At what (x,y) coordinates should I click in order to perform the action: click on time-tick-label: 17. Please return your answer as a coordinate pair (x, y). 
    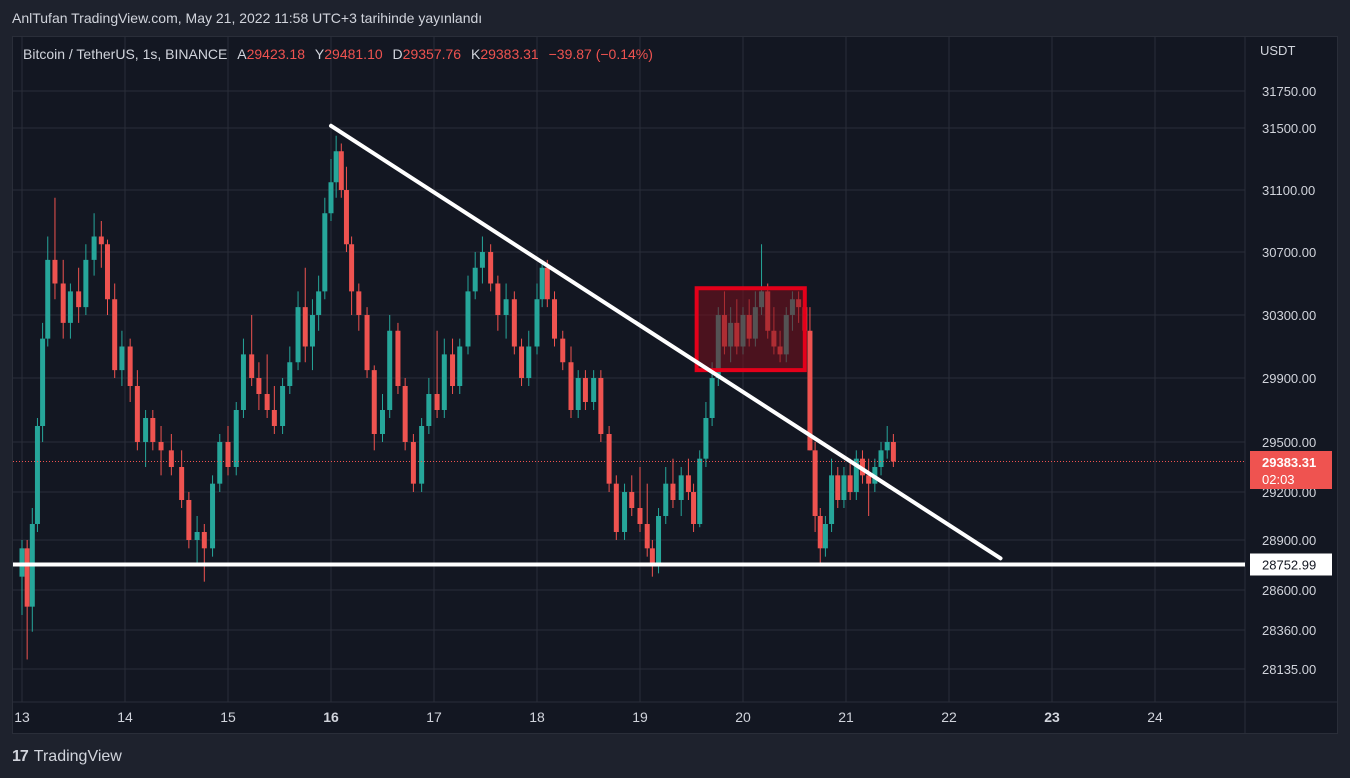
    Looking at the image, I should click on (434, 717).